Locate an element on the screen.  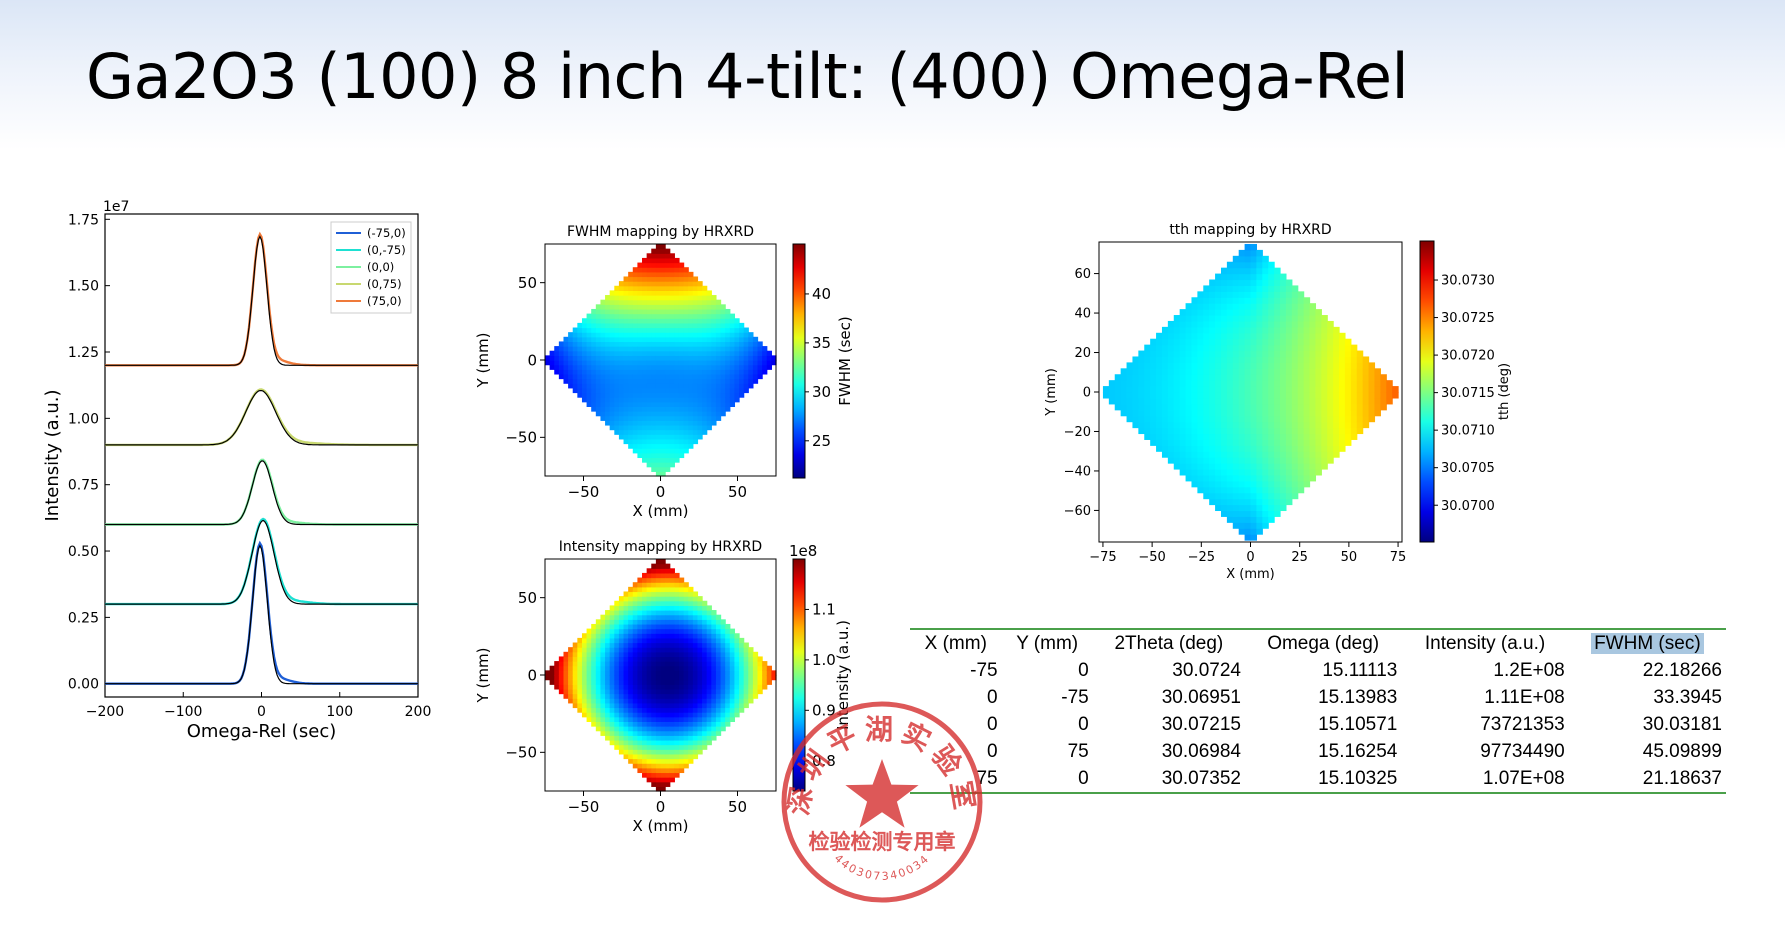
x-tick-label: −100 is located at coordinates (183, 712).